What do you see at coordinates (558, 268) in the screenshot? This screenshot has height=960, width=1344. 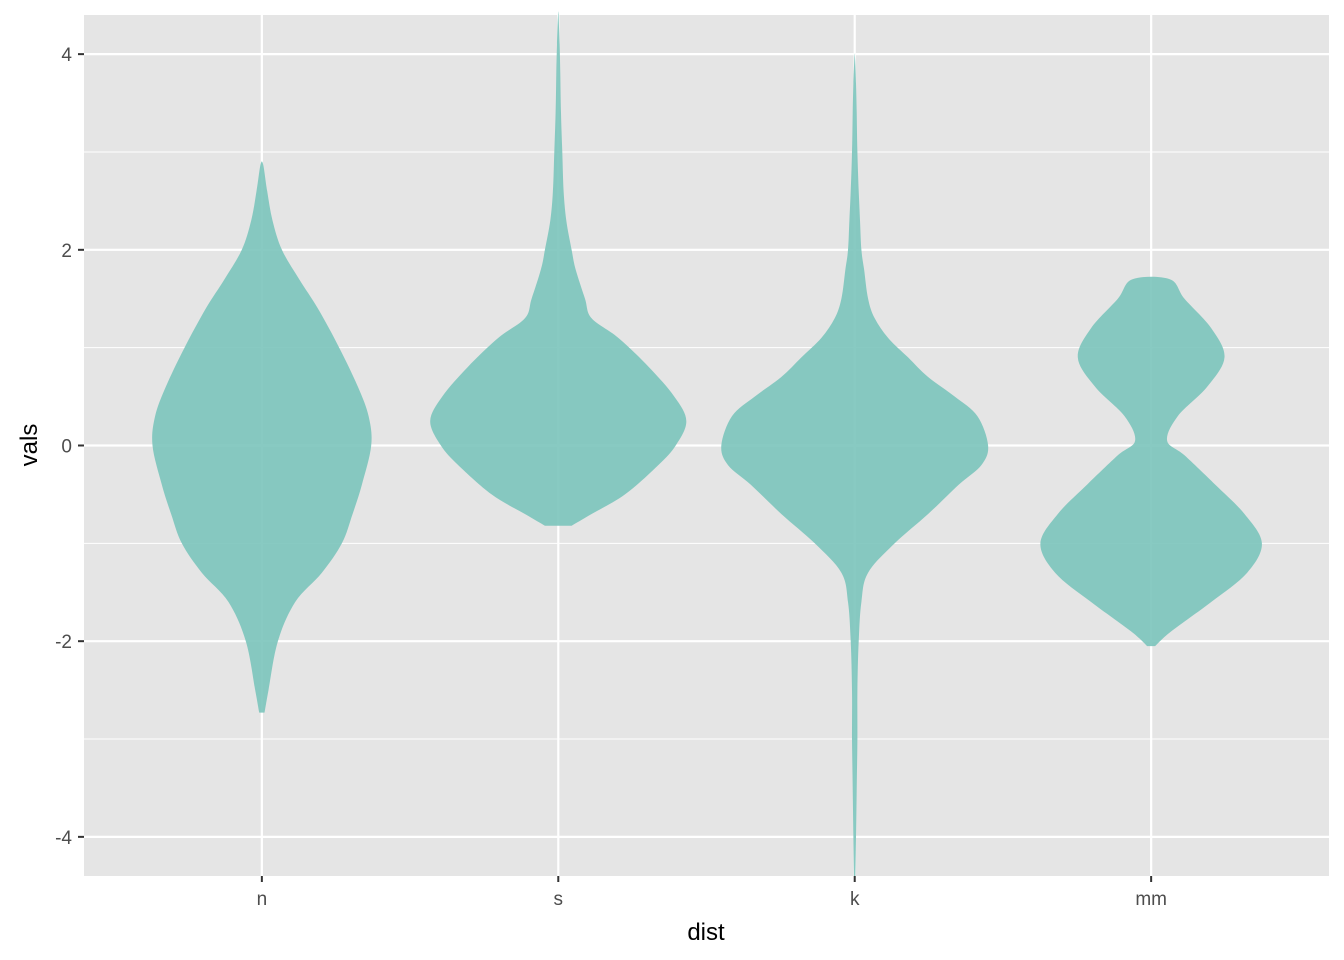 I see `violin-s` at bounding box center [558, 268].